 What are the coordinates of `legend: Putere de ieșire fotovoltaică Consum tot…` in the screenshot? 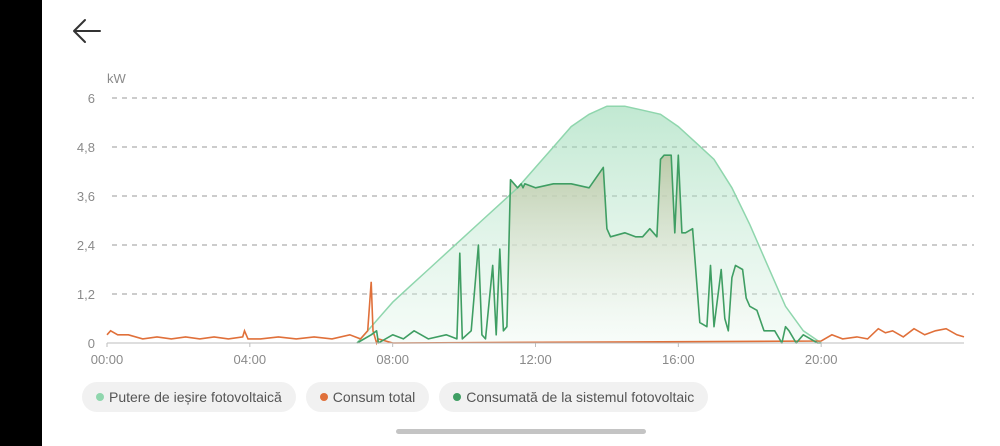 It's located at (395, 397).